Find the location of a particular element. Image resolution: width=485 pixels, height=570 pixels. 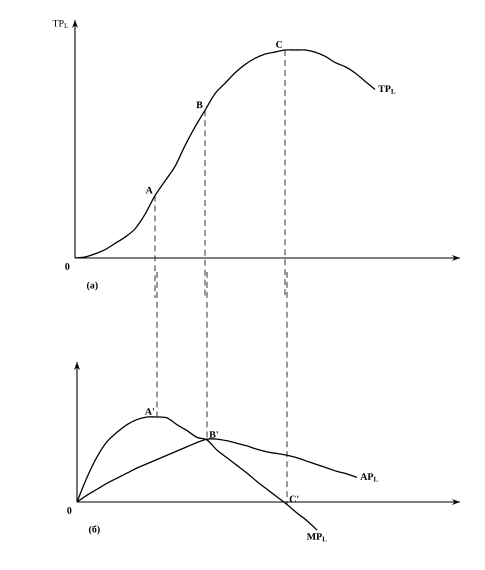

y-axis-title: TP$_{L}$ is located at coordinates (60, 24).